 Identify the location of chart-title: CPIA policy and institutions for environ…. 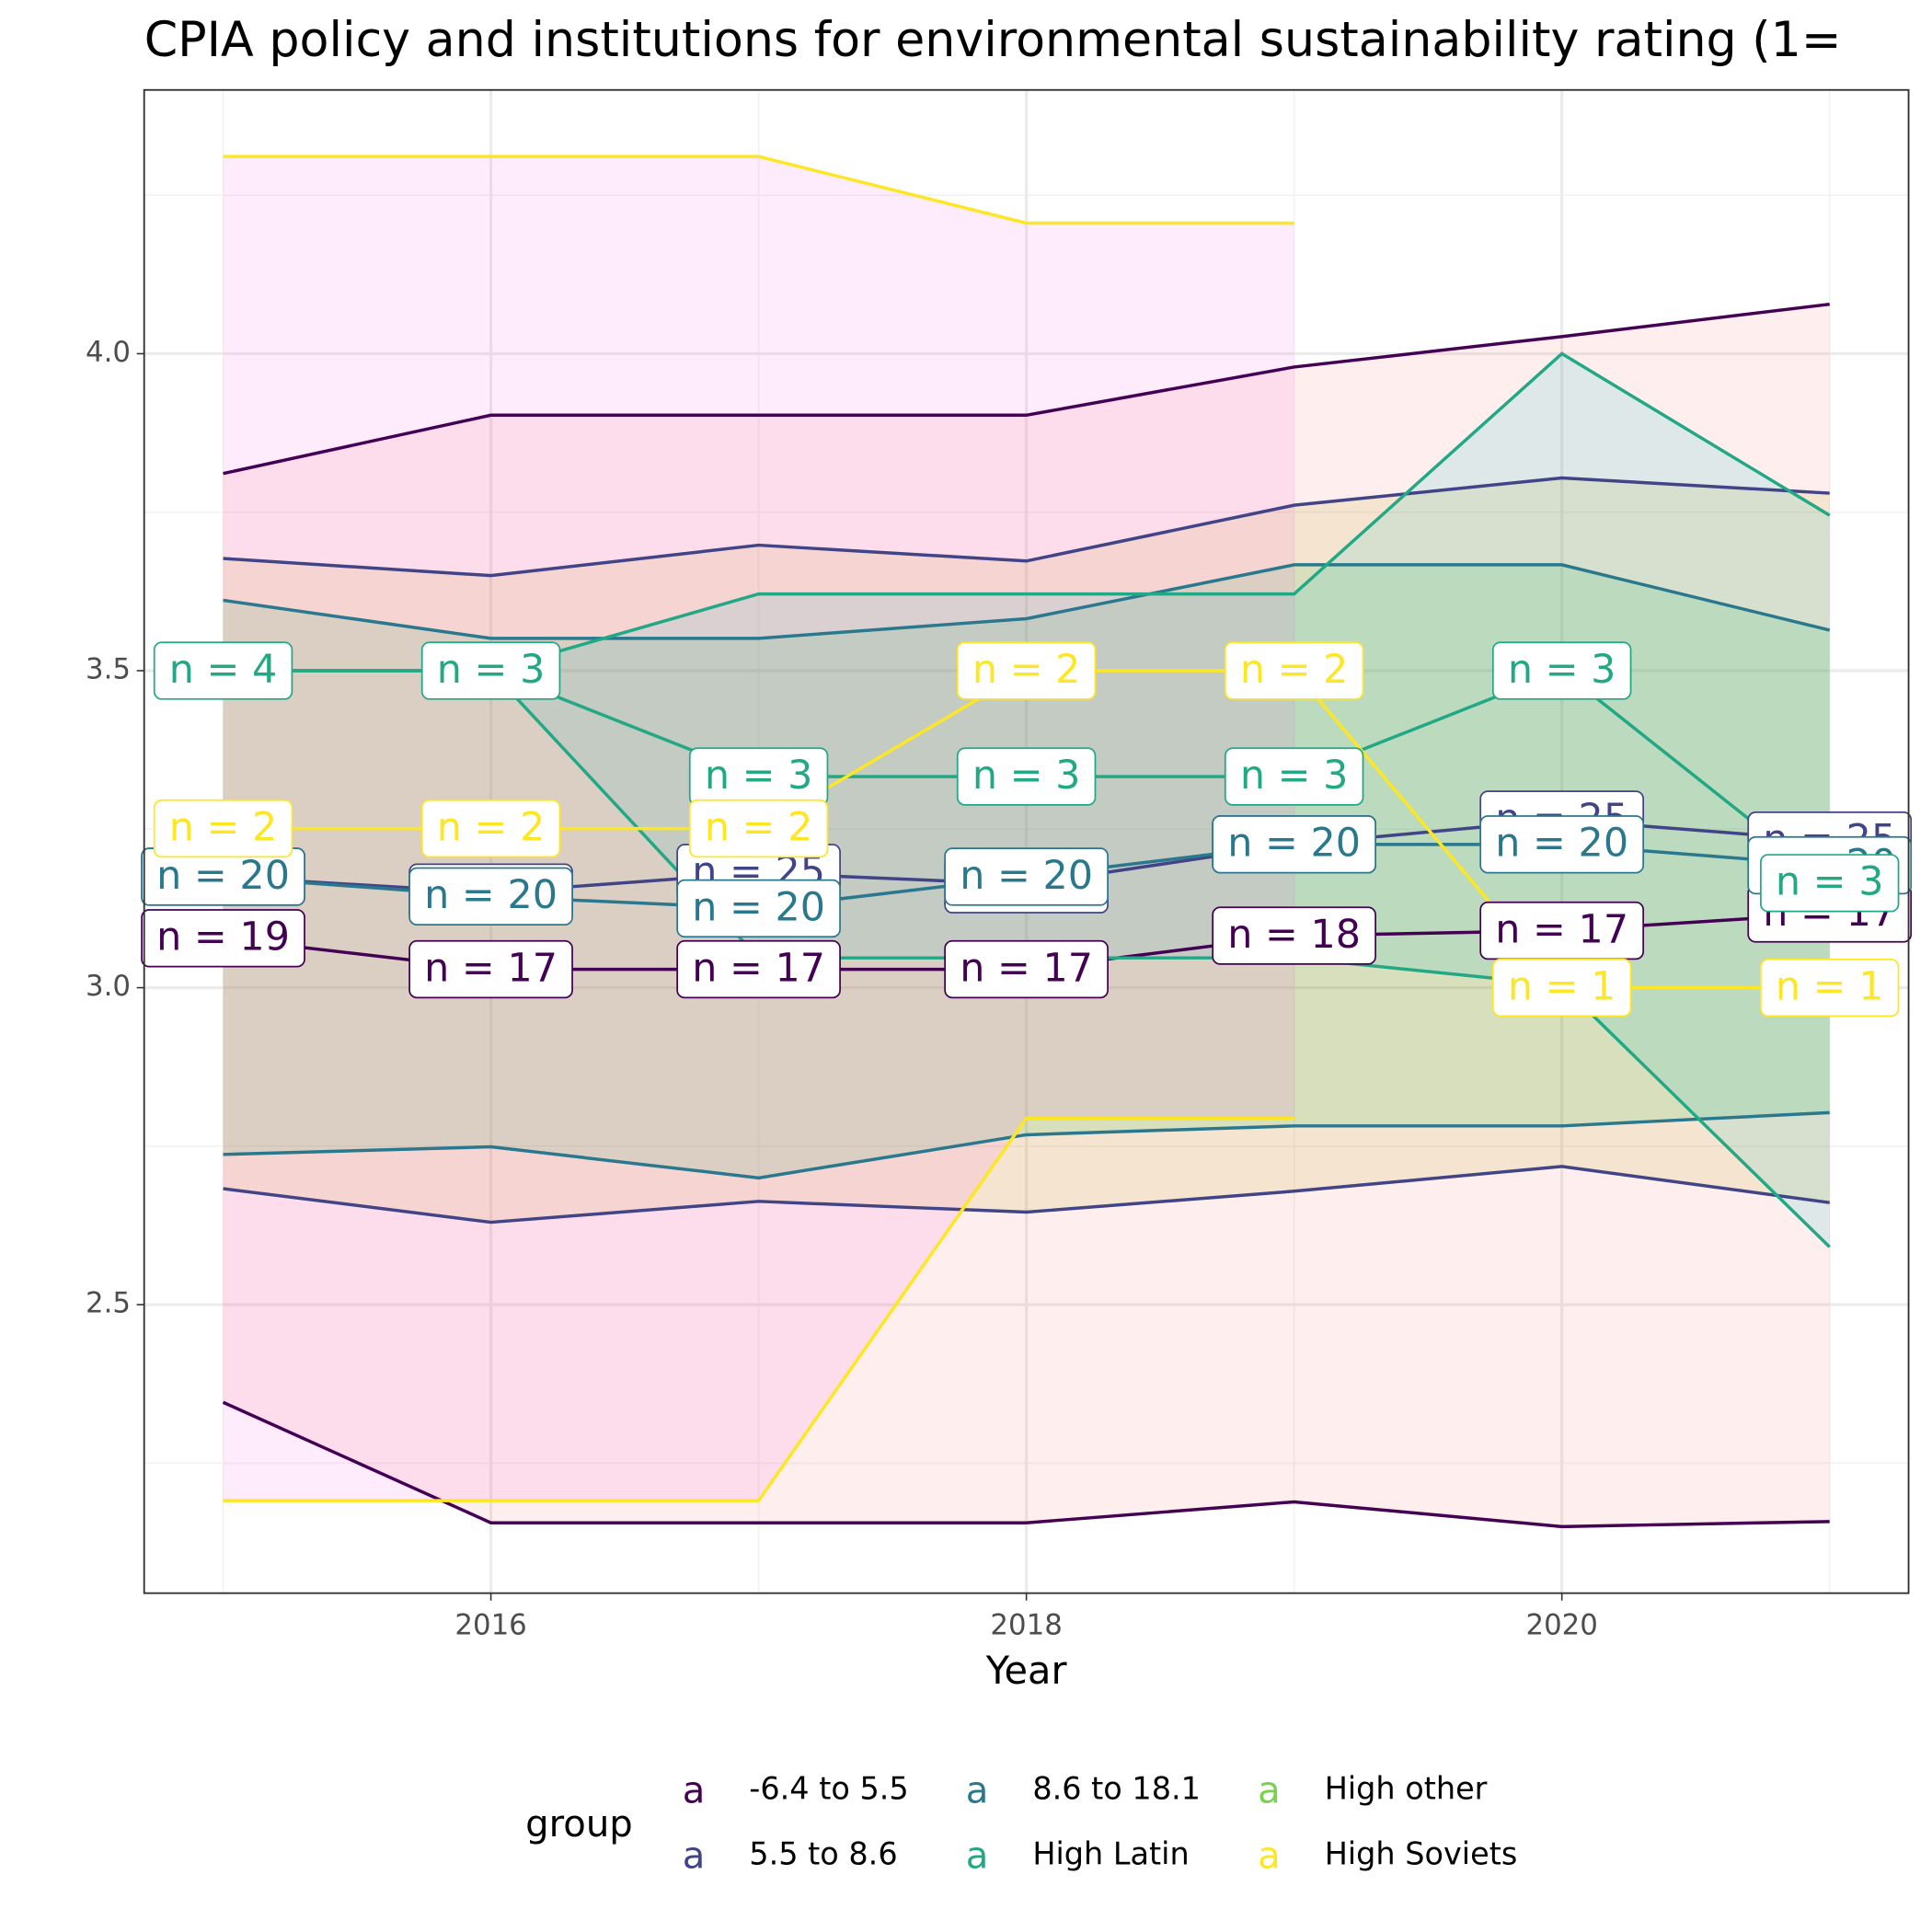
(993, 40).